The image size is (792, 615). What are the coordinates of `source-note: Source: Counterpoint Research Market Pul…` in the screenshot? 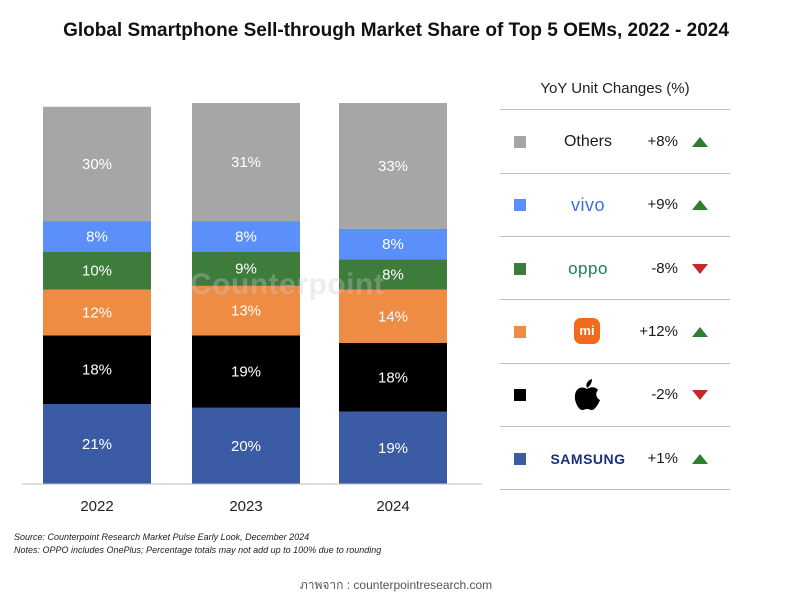 It's located at (162, 537).